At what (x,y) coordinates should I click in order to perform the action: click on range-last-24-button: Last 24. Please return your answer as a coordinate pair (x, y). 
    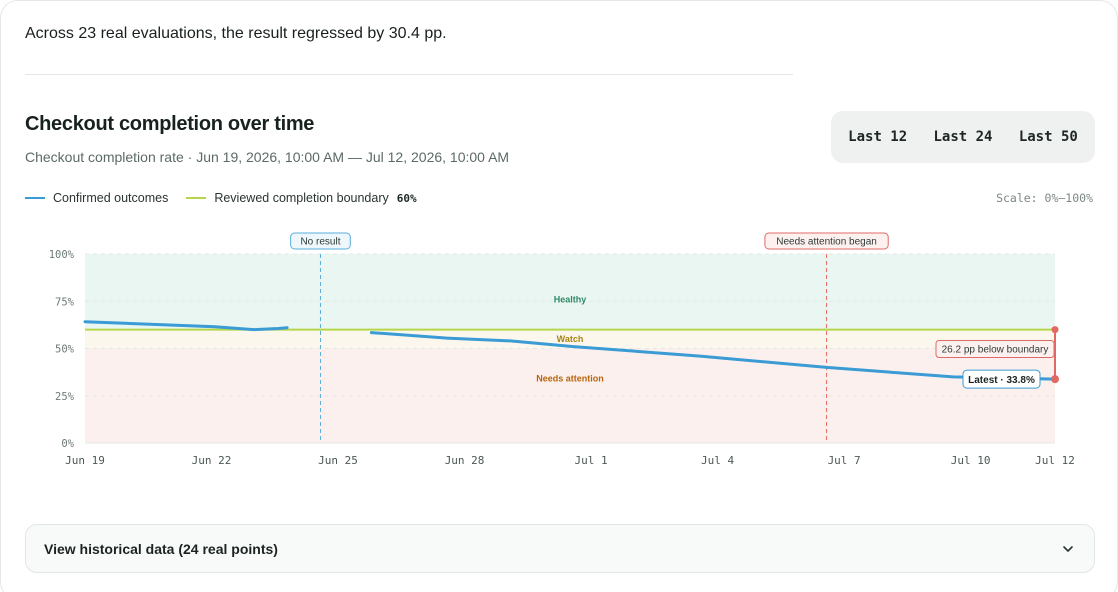
    Looking at the image, I should click on (962, 137).